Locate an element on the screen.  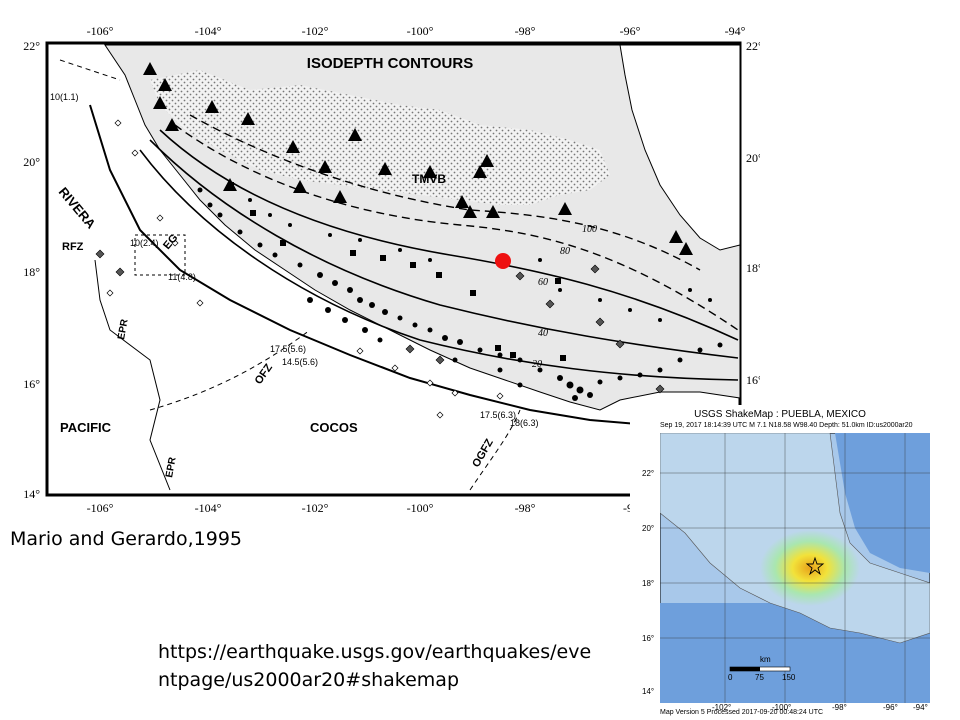
right-lat-tick-0: 22° is located at coordinates (753, 46).